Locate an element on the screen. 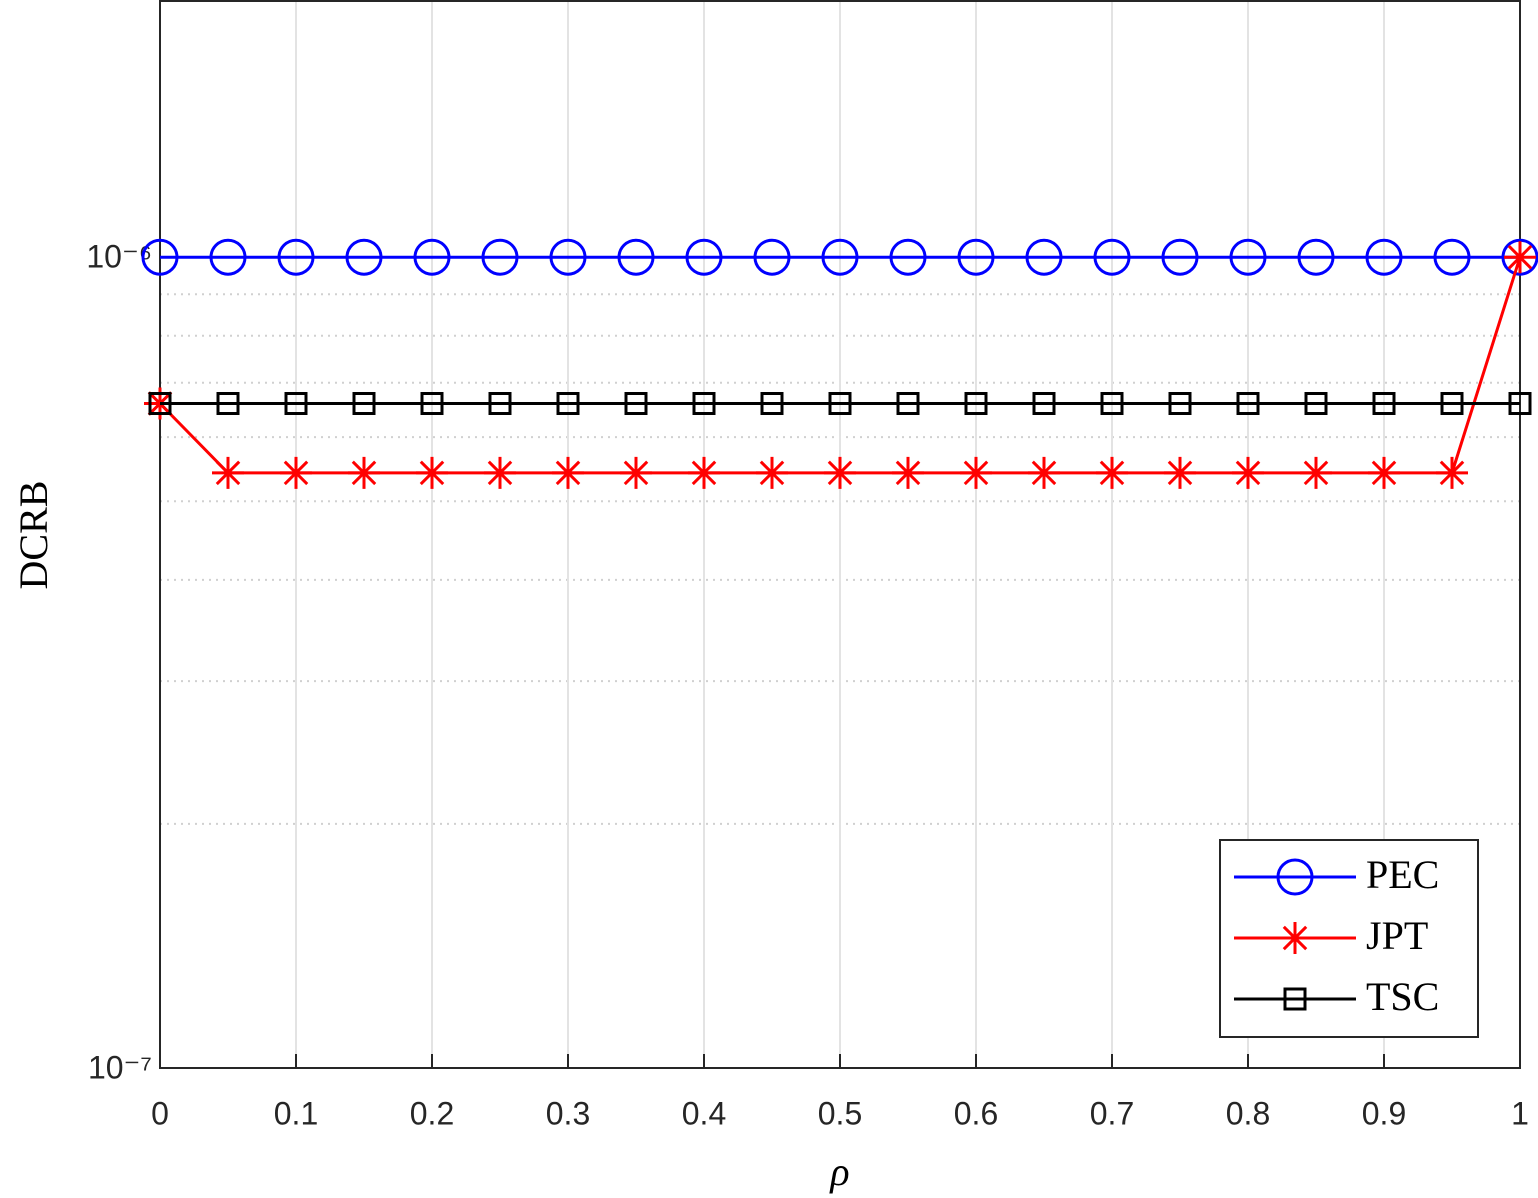 This screenshot has height=1198, width=1538. x-tick-label: 0.6 is located at coordinates (976, 1113).